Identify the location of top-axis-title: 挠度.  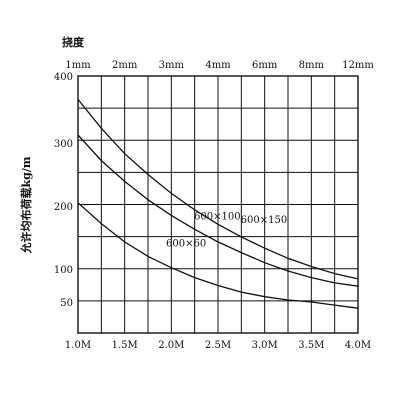
(73, 42).